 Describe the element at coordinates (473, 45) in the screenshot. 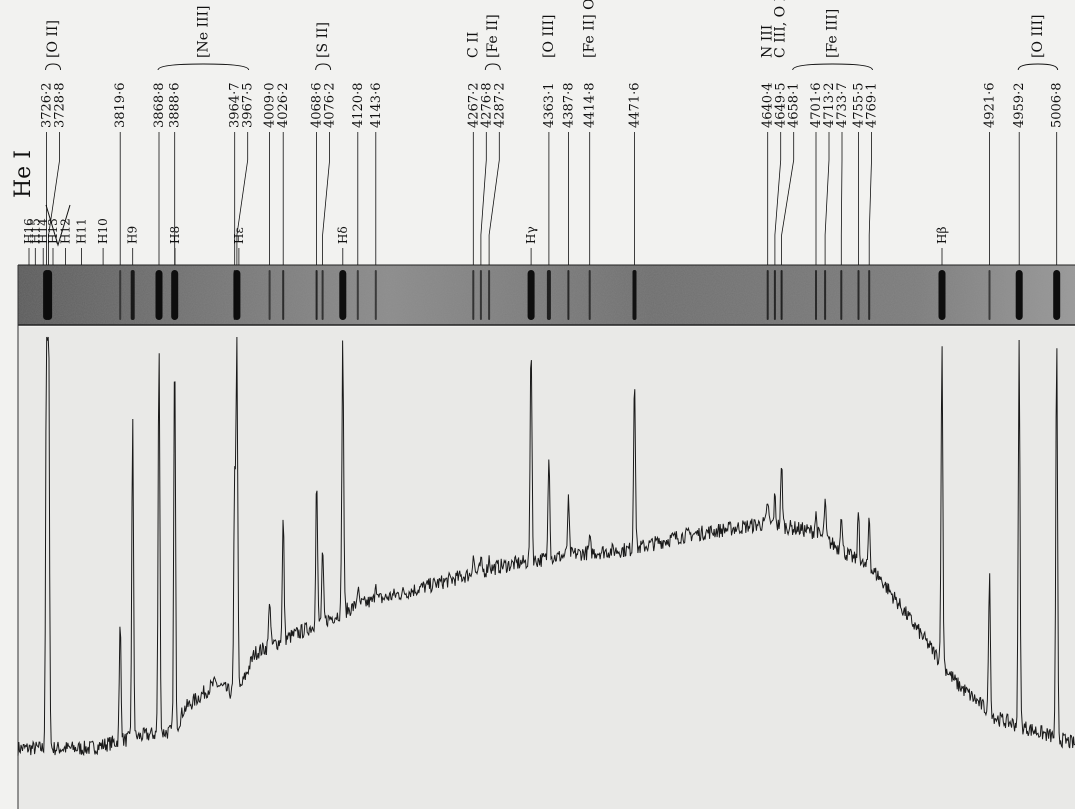

I see `ion-label: C II` at that location.